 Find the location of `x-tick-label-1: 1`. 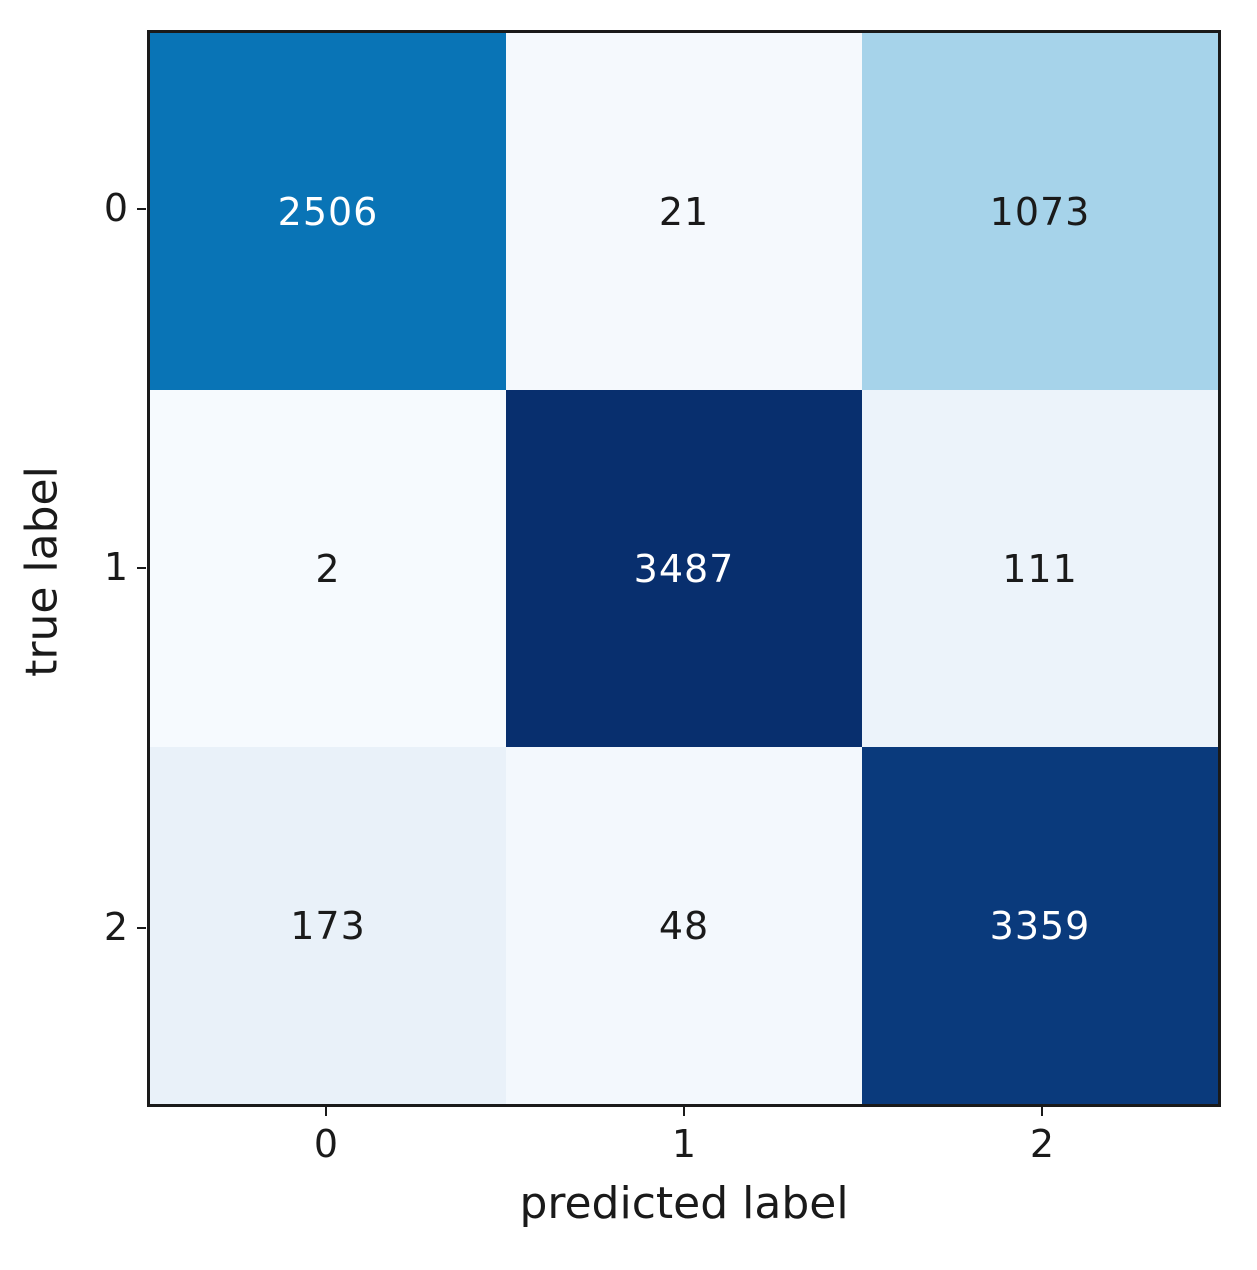

x-tick-label-1: 1 is located at coordinates (684, 1144).